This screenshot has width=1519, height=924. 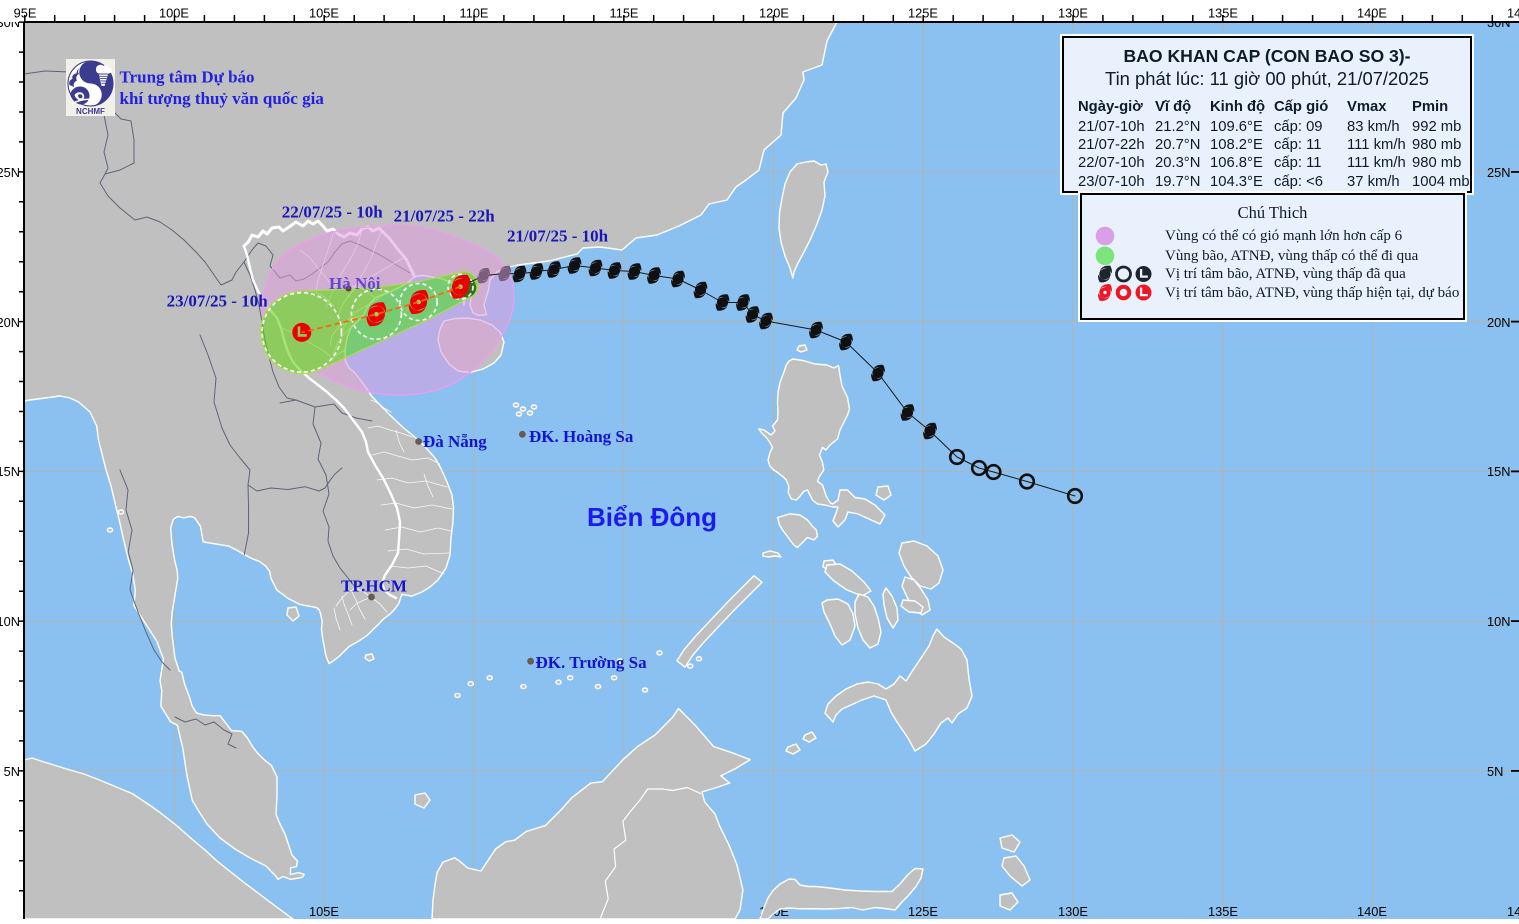 What do you see at coordinates (558, 236) in the screenshot?
I see `svg-text: 21/07/25 - 10h` at bounding box center [558, 236].